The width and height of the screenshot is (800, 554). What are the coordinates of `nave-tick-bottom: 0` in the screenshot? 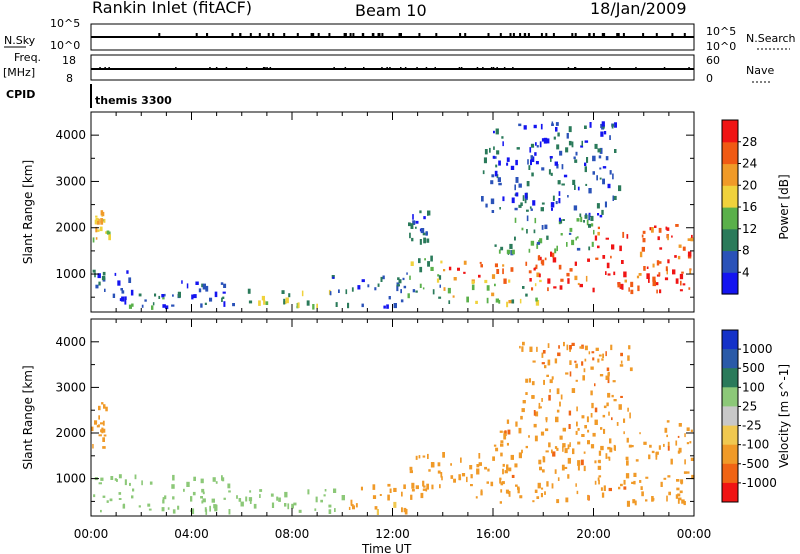 It's located at (709, 78).